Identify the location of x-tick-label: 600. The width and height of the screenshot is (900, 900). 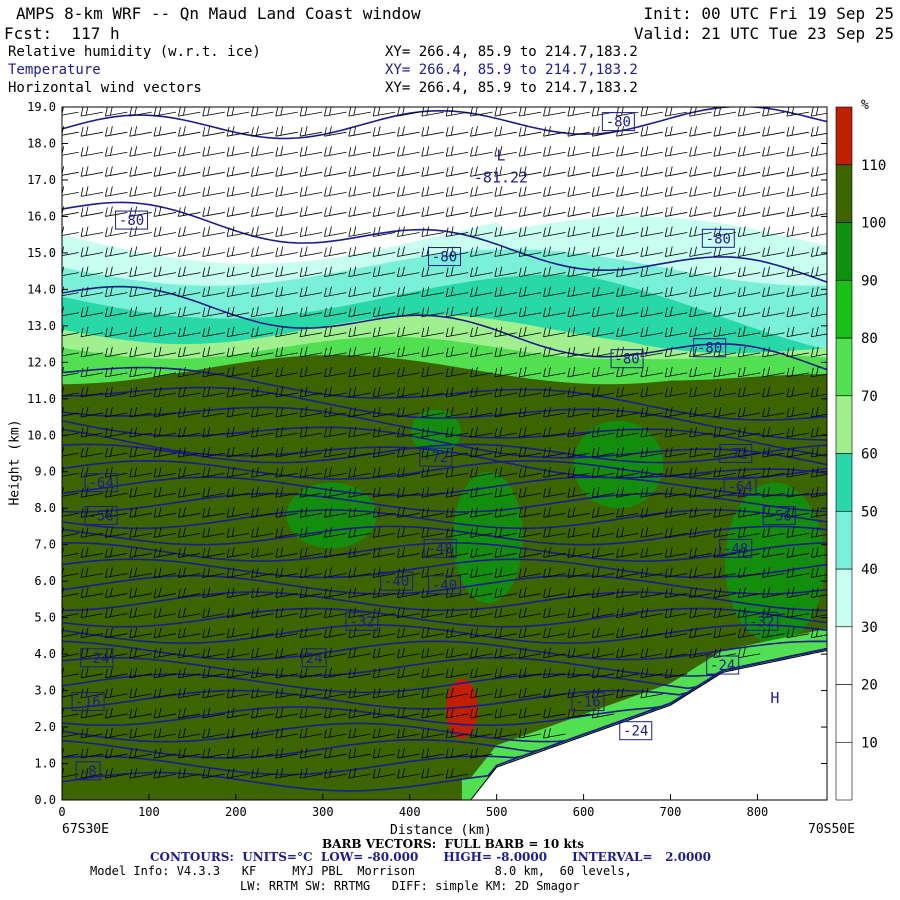
(584, 812).